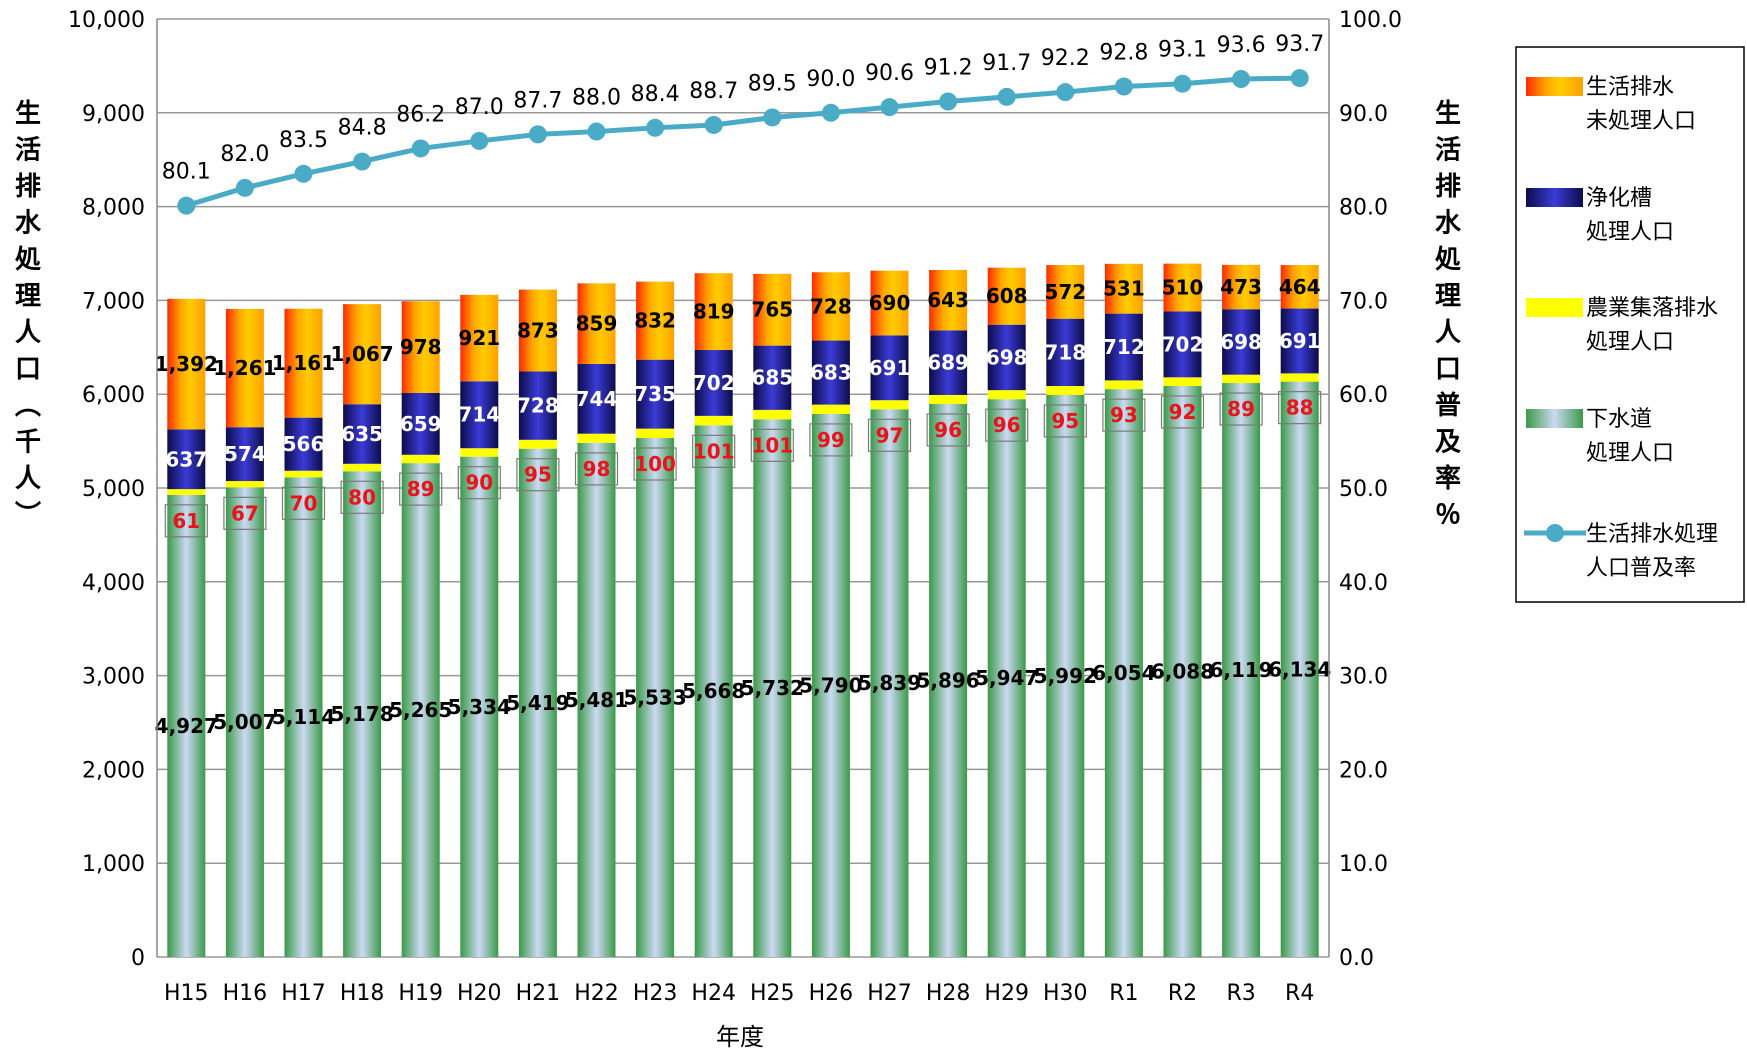  Describe the element at coordinates (1630, 342) in the screenshot. I see `legend-label-rural: 処理人口` at that location.